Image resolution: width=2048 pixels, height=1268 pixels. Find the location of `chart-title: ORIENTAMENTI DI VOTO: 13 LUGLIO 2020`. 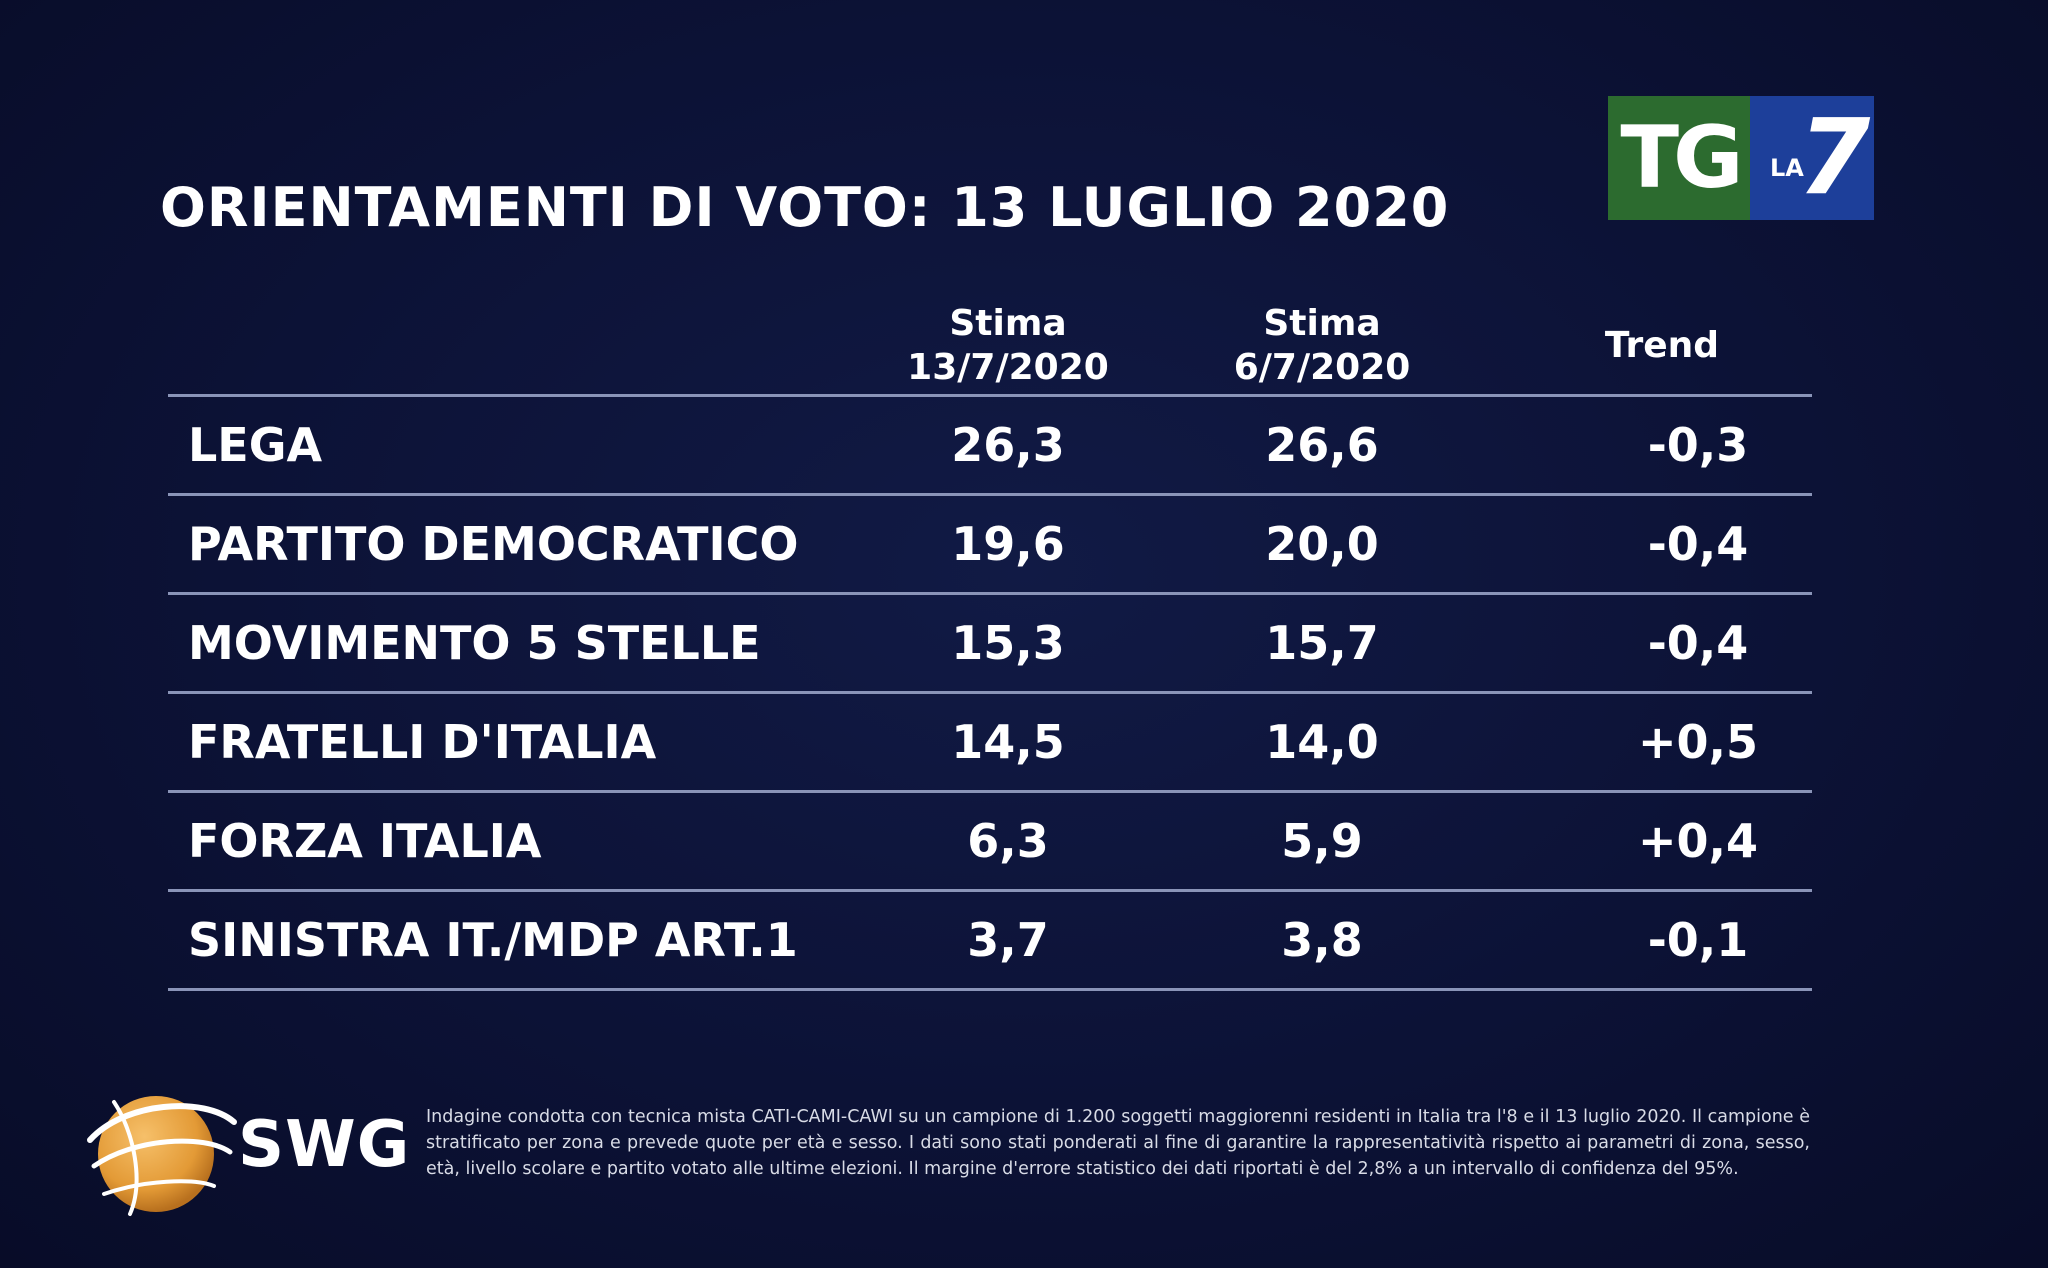

chart-title: ORIENTAMENTI DI VOTO: 13 LUGLIO 2020 is located at coordinates (805, 207).